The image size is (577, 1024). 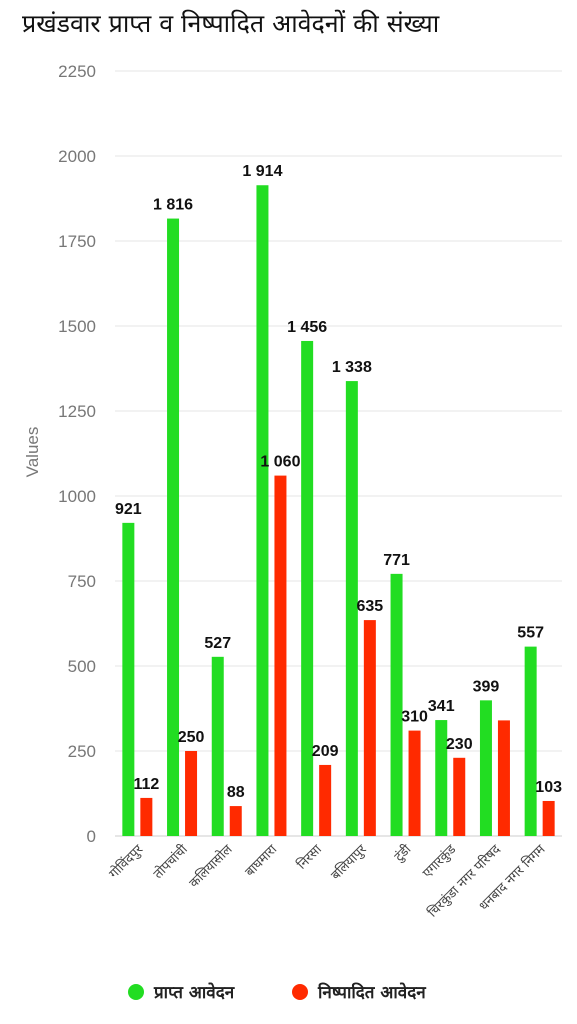 What do you see at coordinates (288, 997) in the screenshot?
I see `legend: प्राप्त आवेदन निष्पादित आवेदन` at bounding box center [288, 997].